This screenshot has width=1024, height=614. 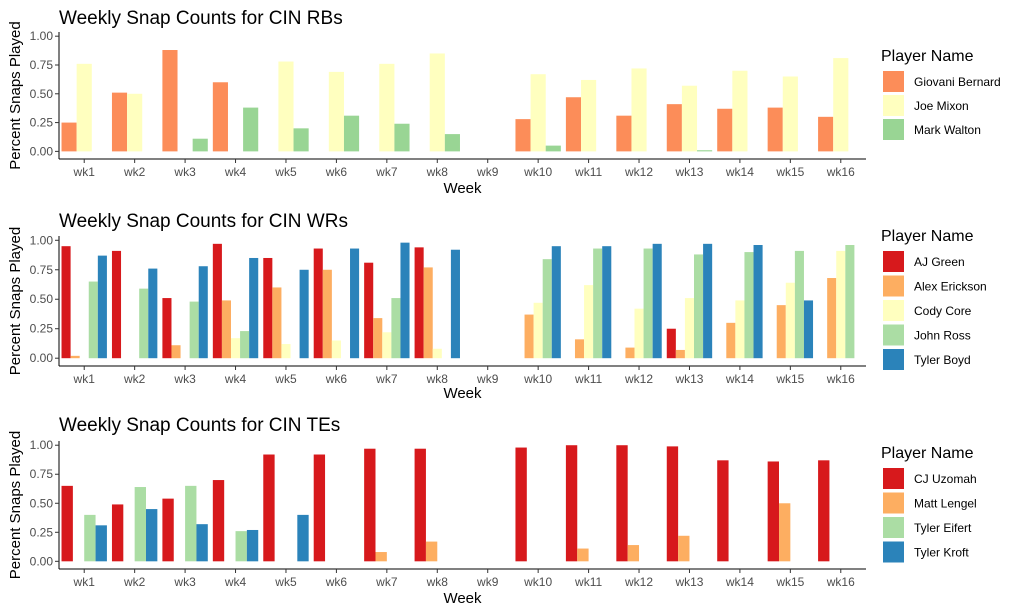 What do you see at coordinates (588, 172) in the screenshot?
I see `x-tick-label: wk11` at bounding box center [588, 172].